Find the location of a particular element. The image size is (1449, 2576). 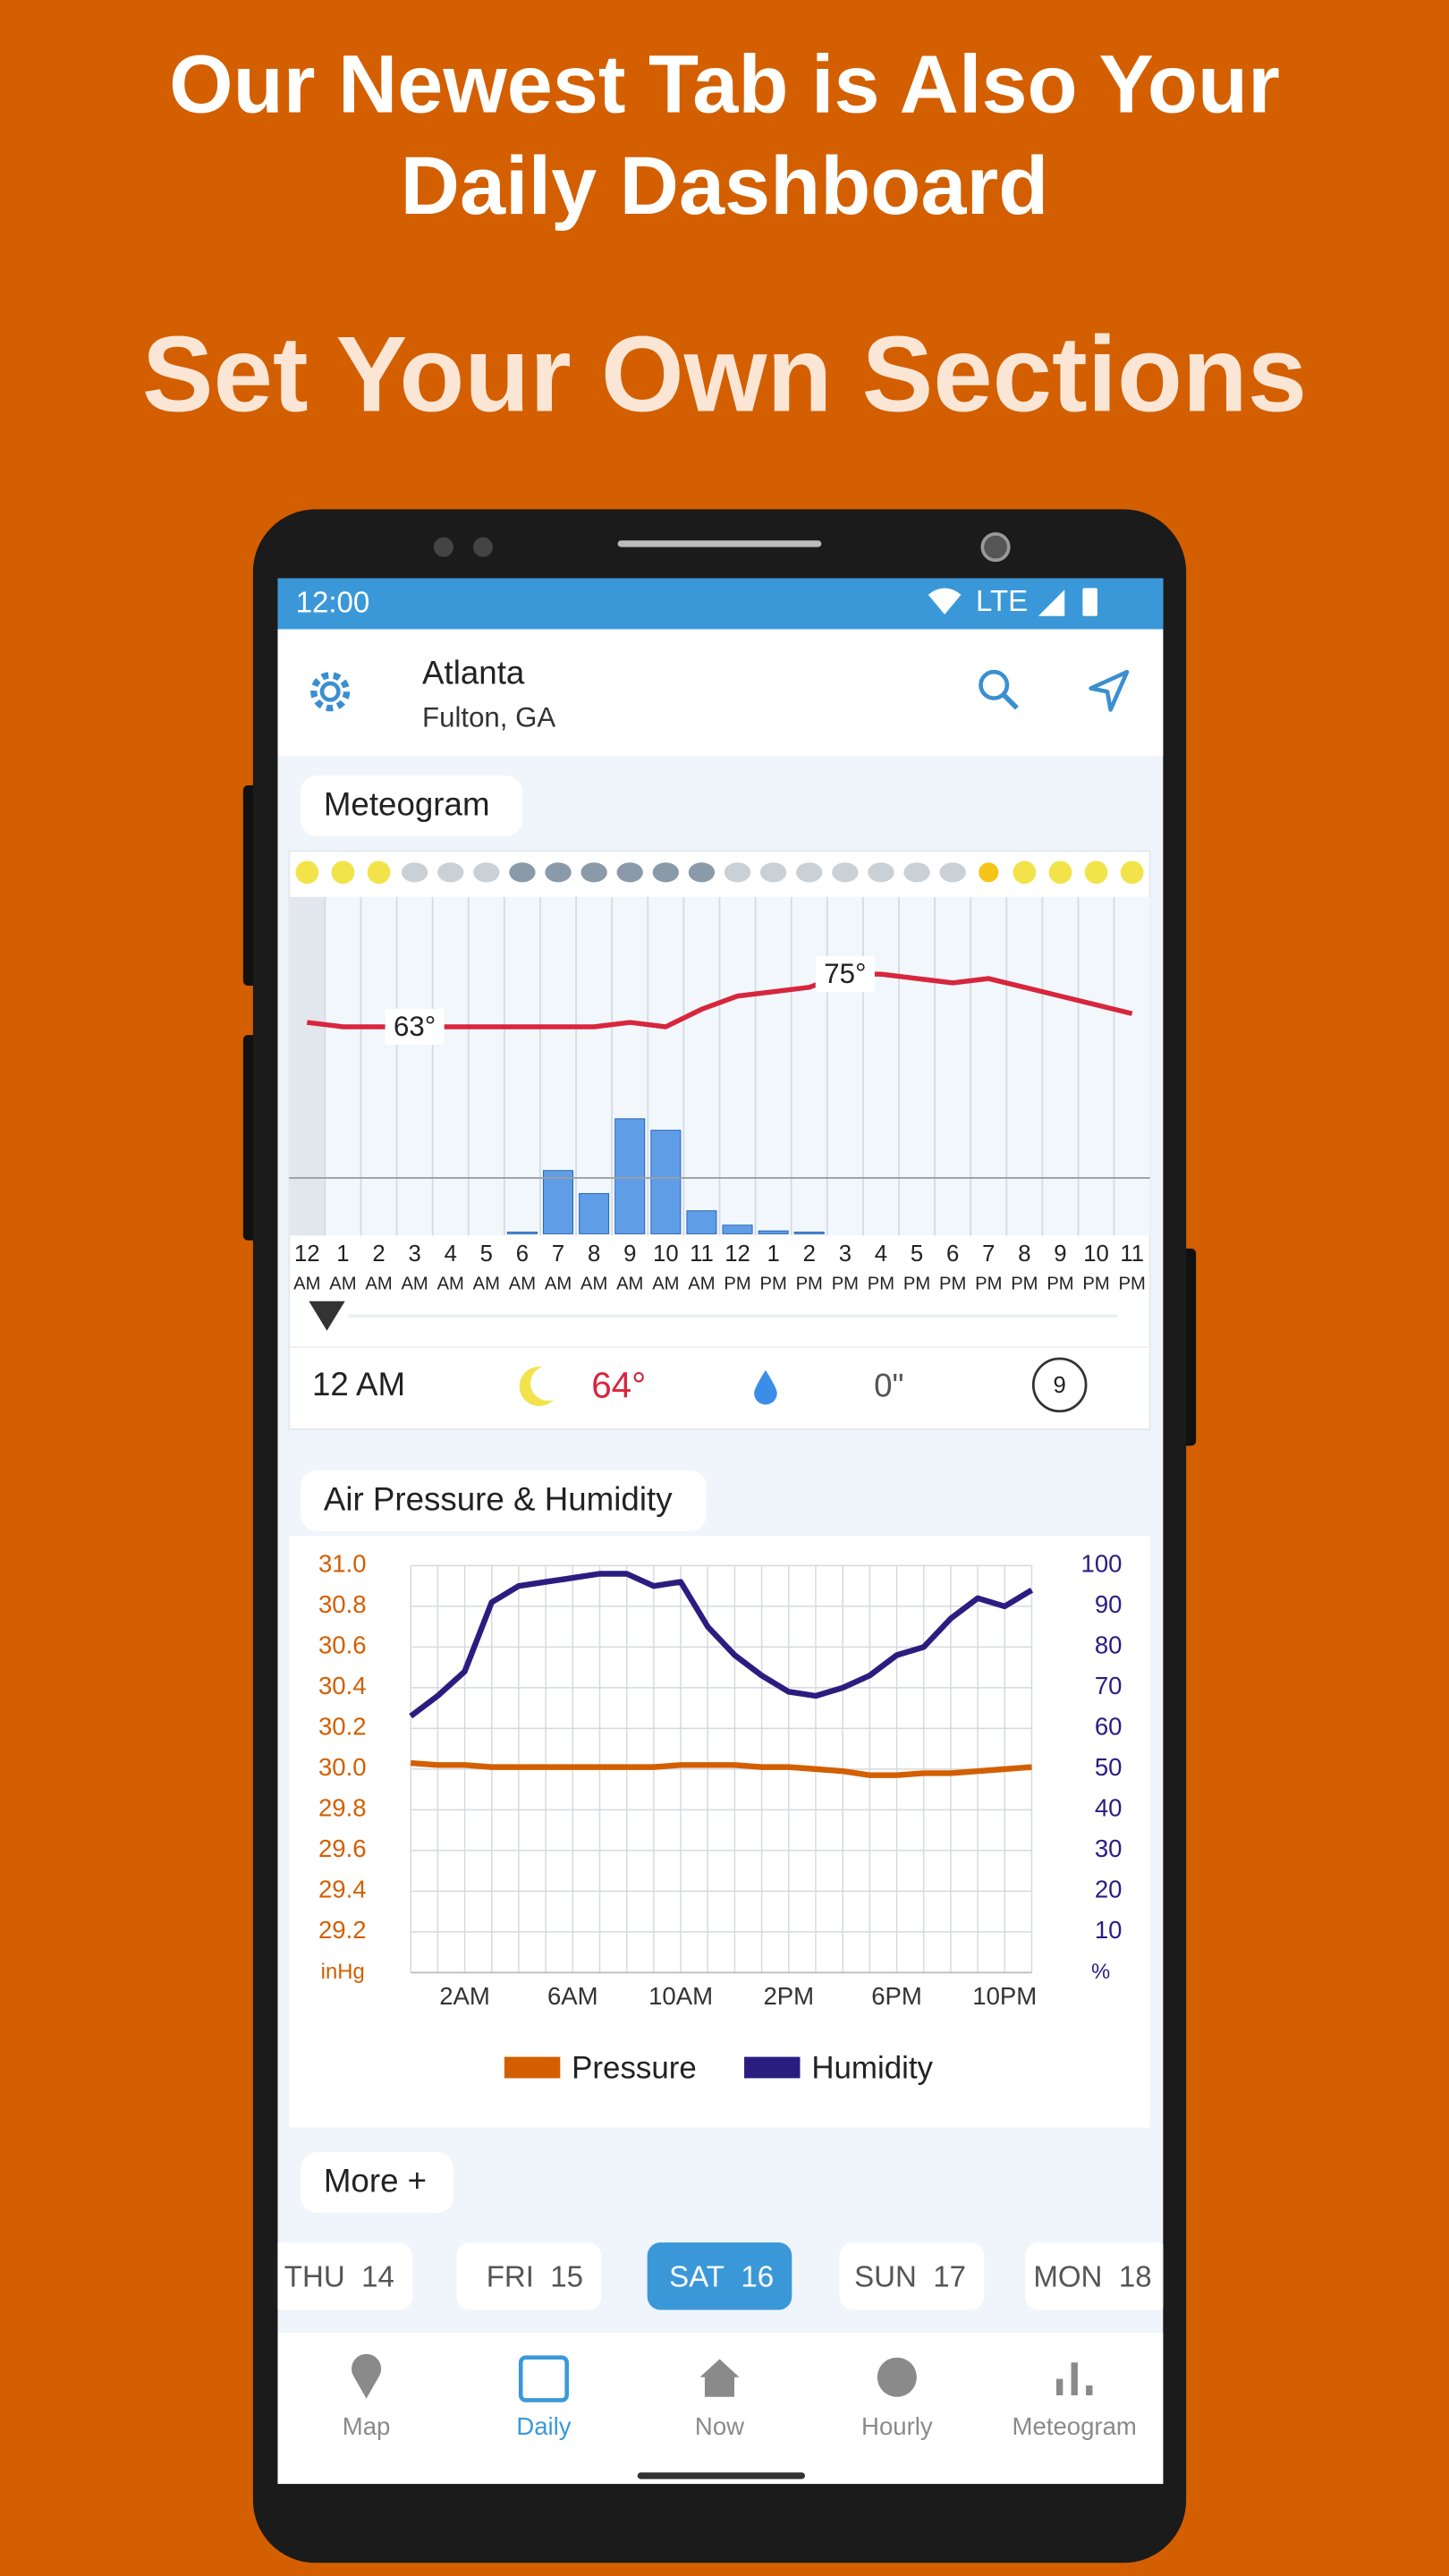

hour-label: 3 is located at coordinates (414, 1254).